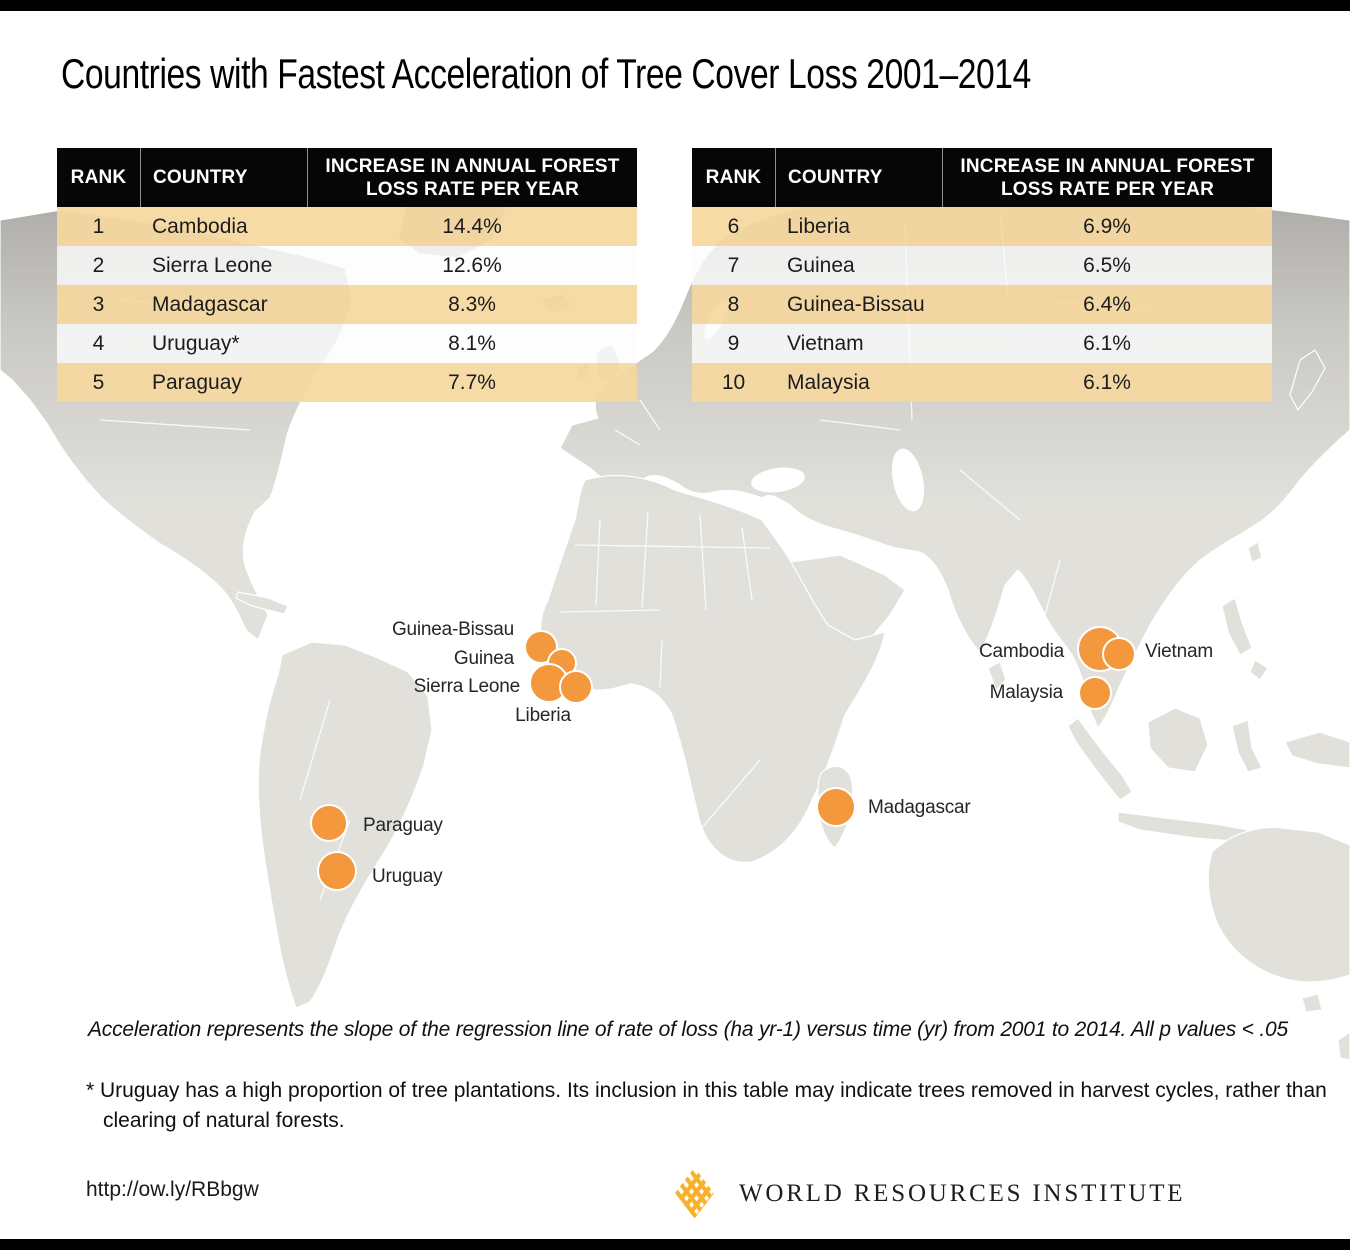 This screenshot has width=1350, height=1250. Describe the element at coordinates (1107, 226) in the screenshot. I see `cell-value: 6.9%` at that location.